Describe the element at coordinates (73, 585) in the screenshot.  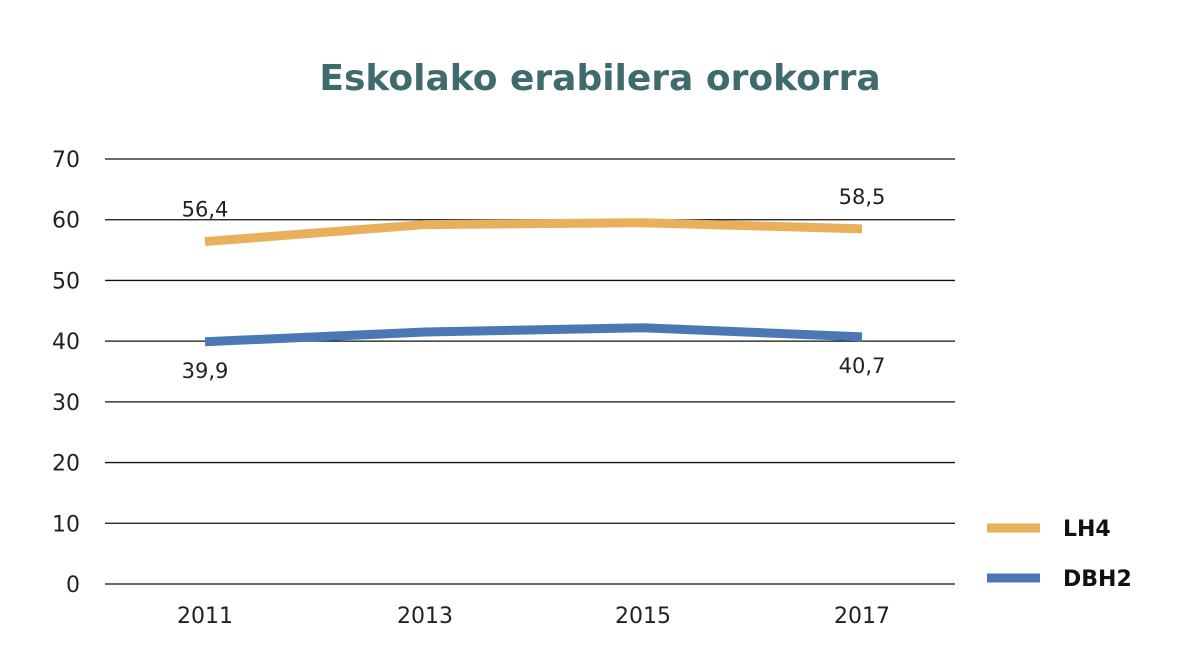
I see `y-tick-label: 0` at that location.